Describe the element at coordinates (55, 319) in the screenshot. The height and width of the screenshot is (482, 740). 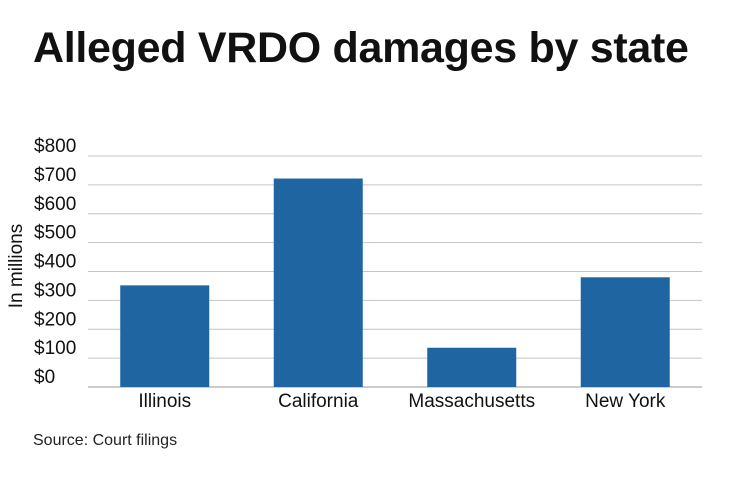
I see `y-tick-label: $200` at that location.